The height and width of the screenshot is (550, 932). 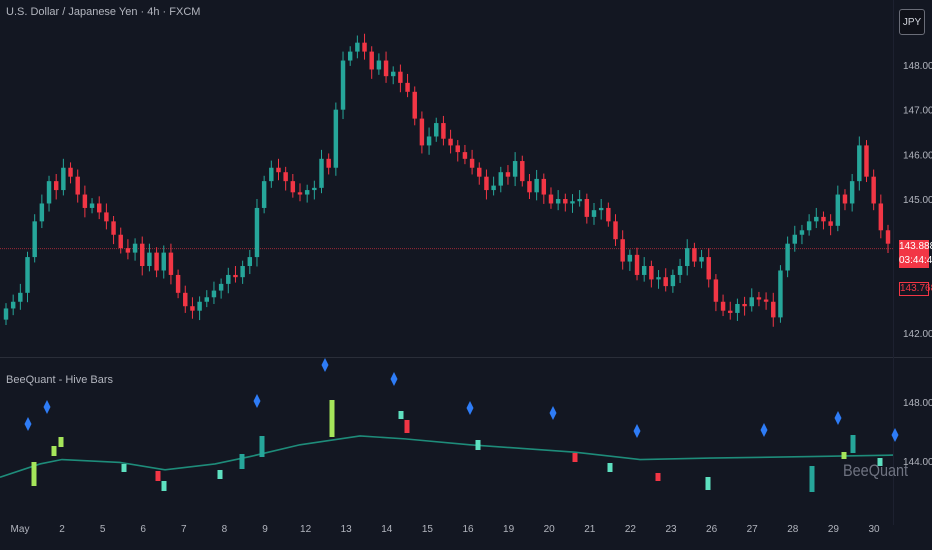 What do you see at coordinates (915, 247) in the screenshot?
I see `last-price-tag: 143.888` at bounding box center [915, 247].